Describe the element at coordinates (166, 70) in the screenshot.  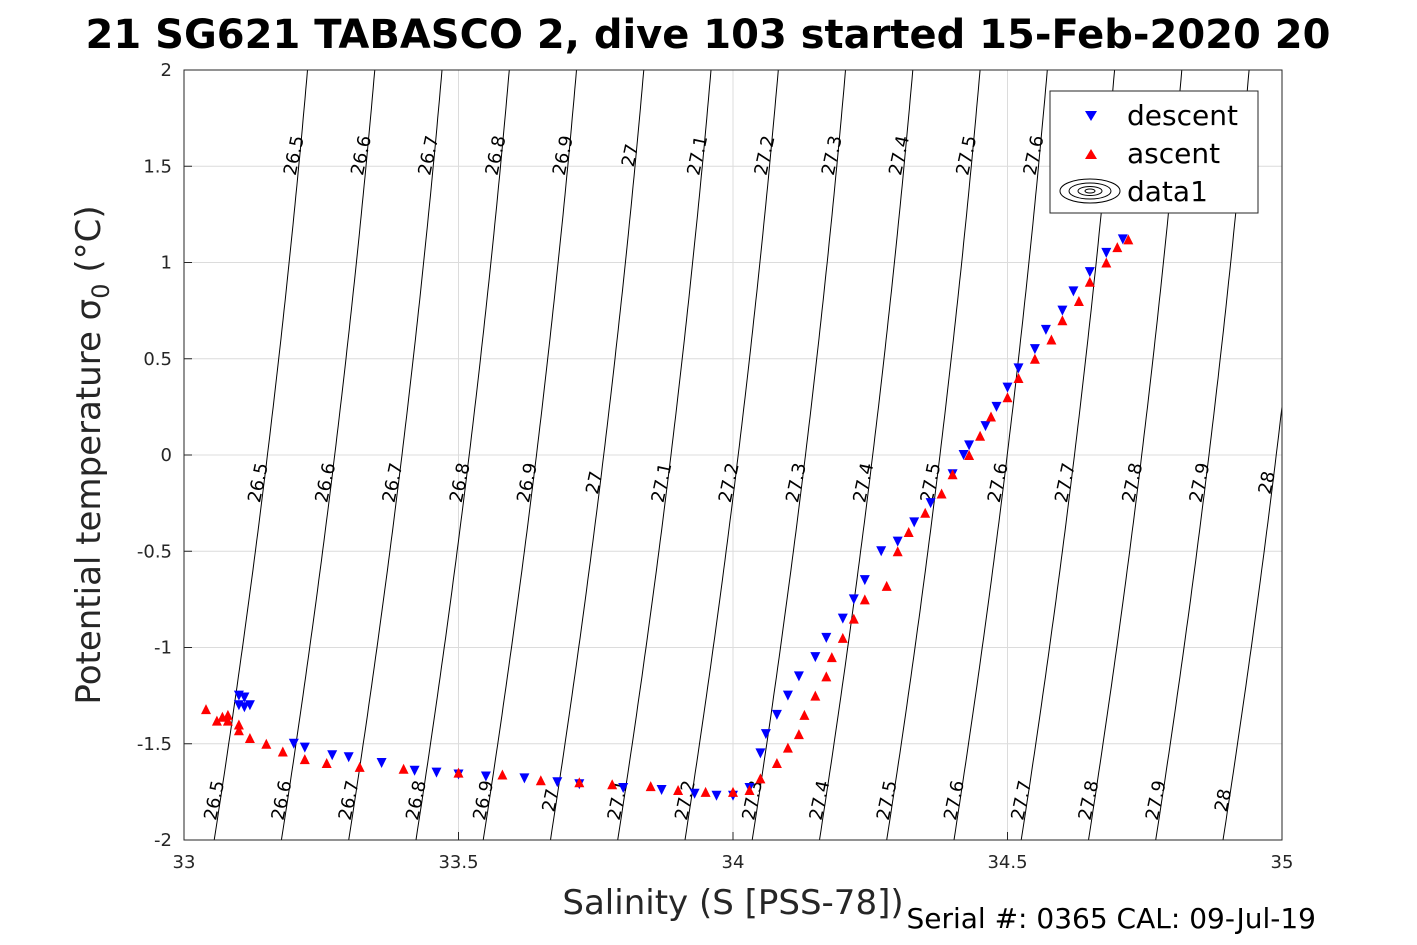
I see `y-tick-label: 2` at that location.